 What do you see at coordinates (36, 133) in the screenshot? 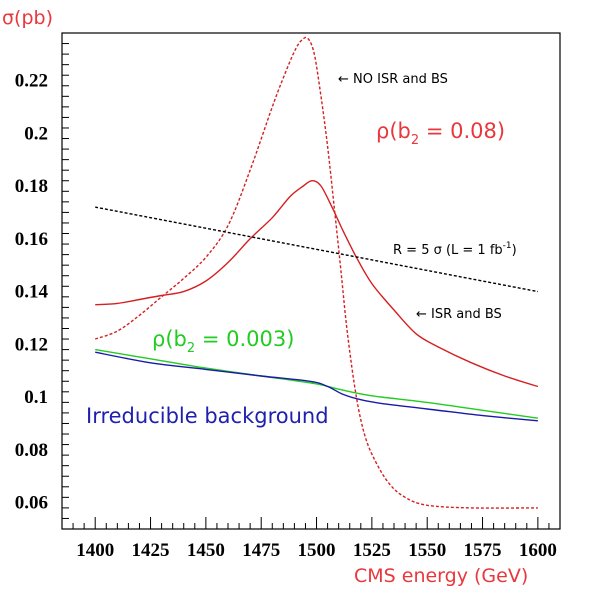
I see `y-tick-label: 0.2` at bounding box center [36, 133].